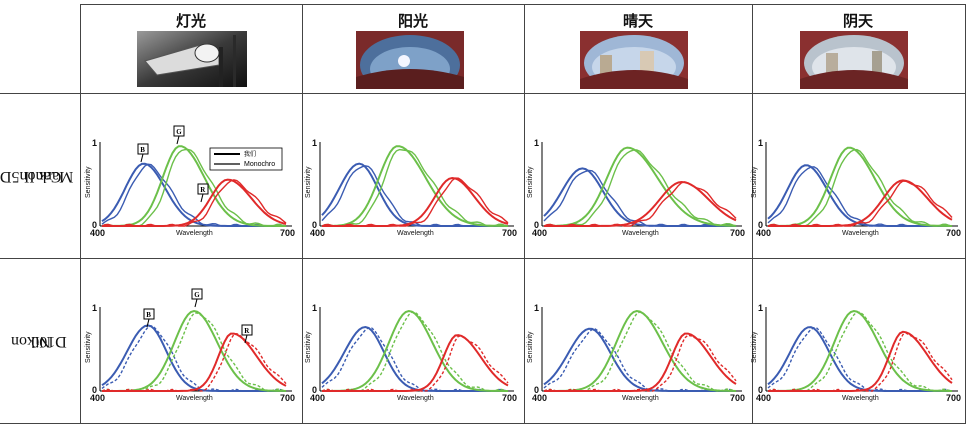 The image size is (968, 431). I want to click on legend-solid-label: 我们, so click(250, 154).